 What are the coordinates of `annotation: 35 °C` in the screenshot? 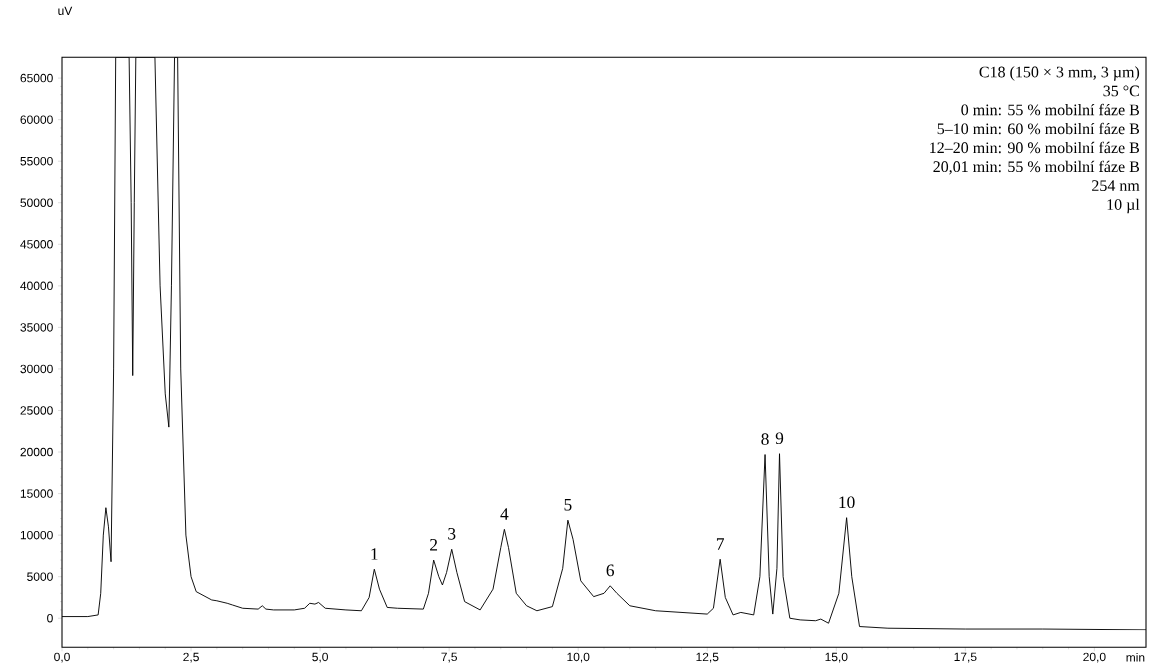 It's located at (1121, 91).